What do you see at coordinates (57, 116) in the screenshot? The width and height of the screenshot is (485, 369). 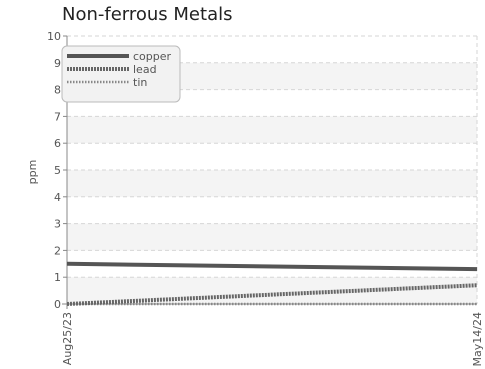 I see `y-tick-label: 7` at bounding box center [57, 116].